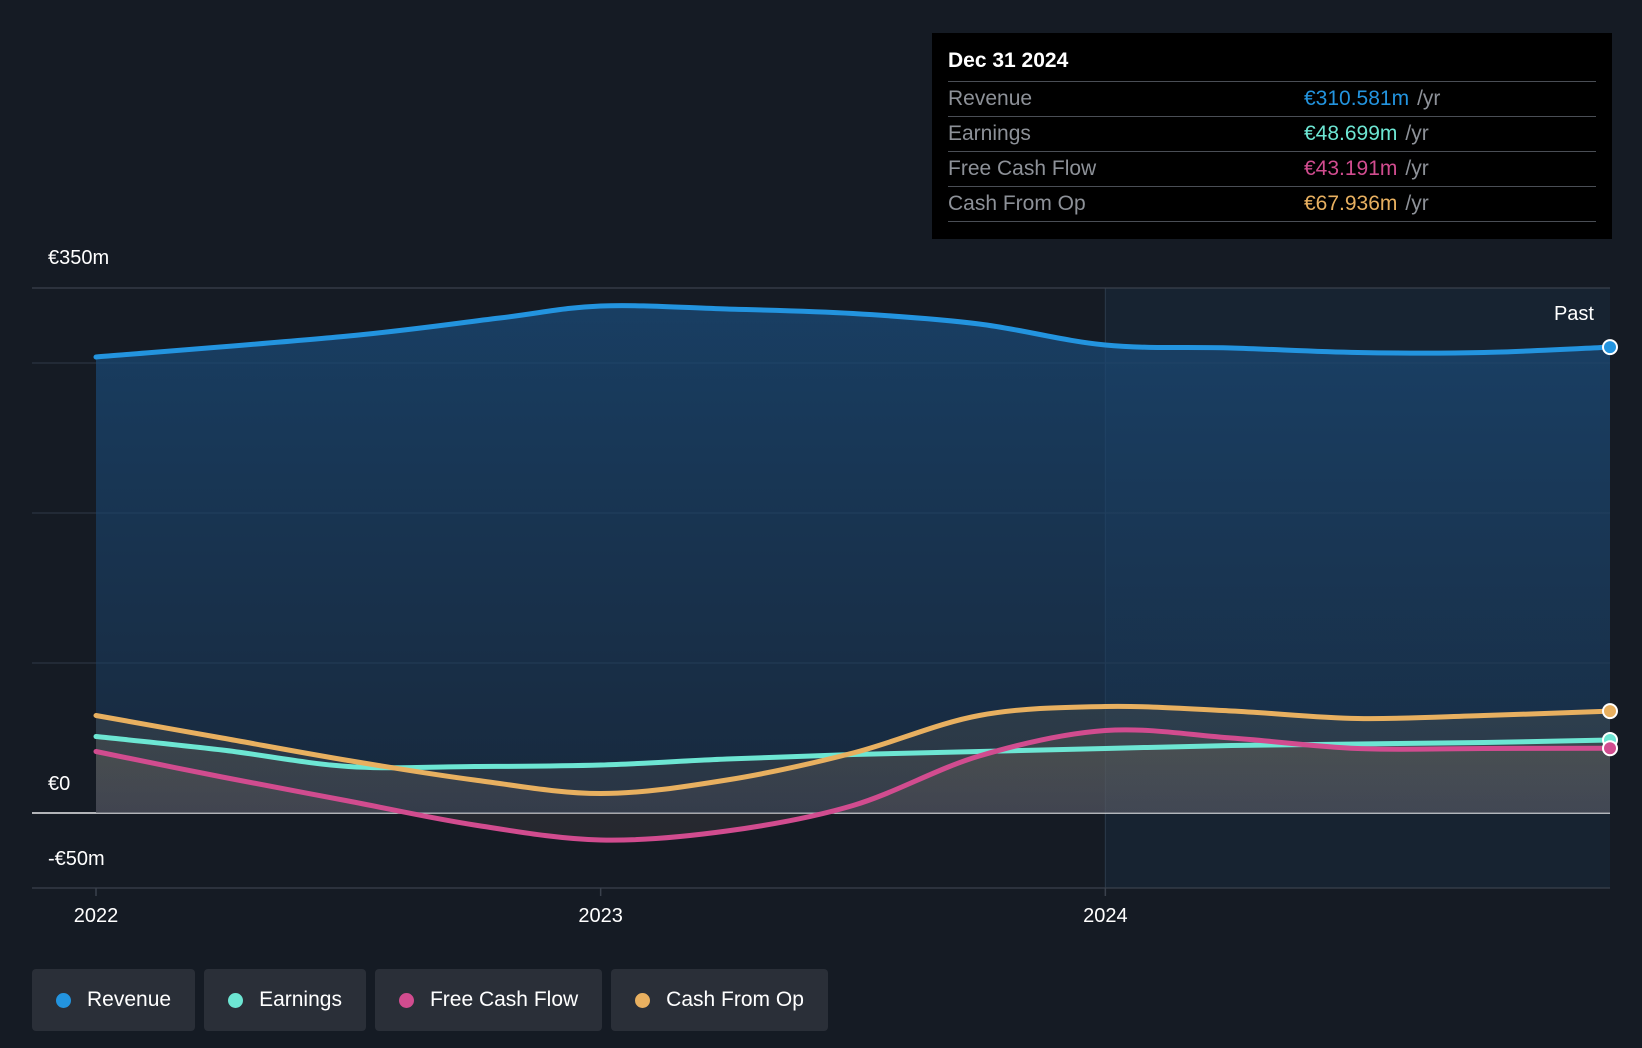 This screenshot has width=1642, height=1048. Describe the element at coordinates (735, 999) in the screenshot. I see `legend-label: Cash From Op` at that location.